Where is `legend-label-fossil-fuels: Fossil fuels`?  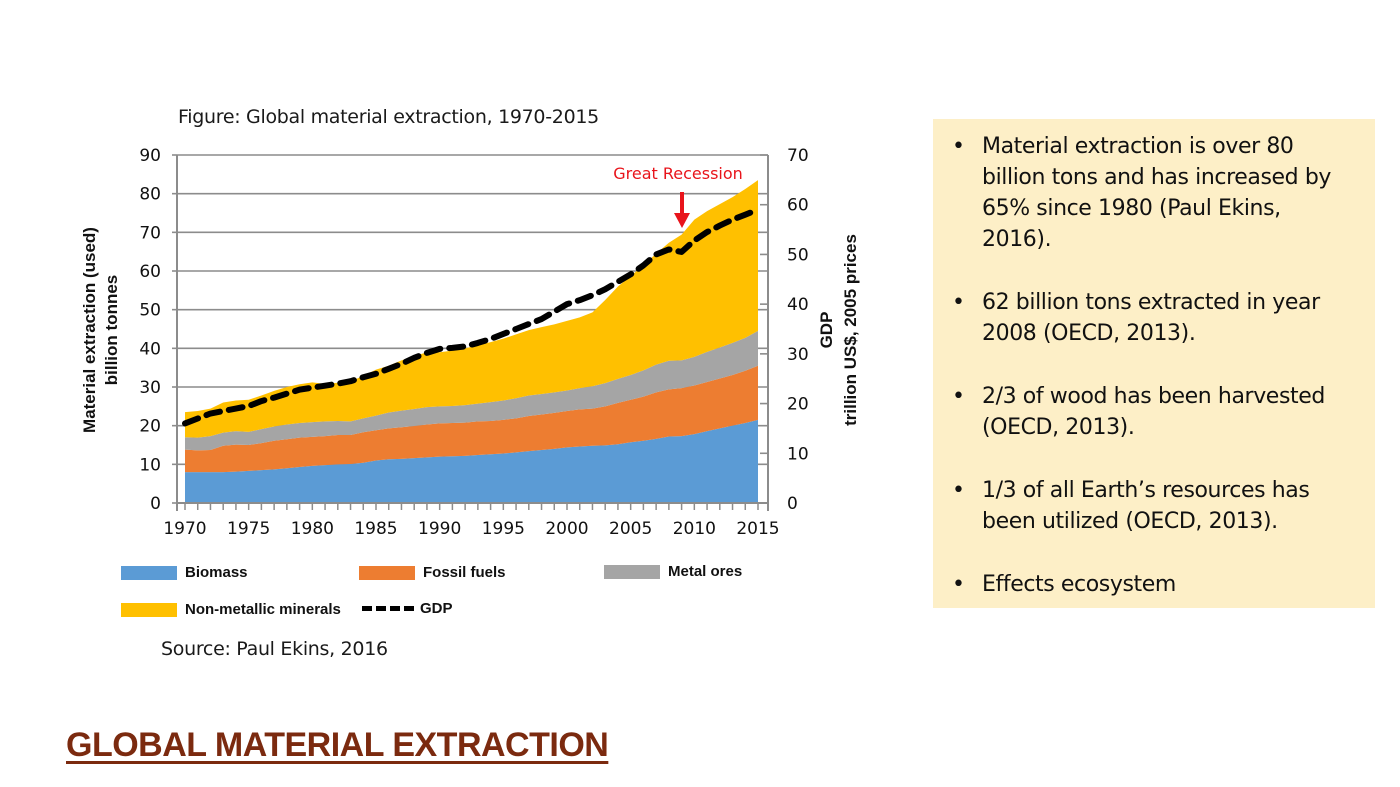
legend-label-fossil-fuels: Fossil fuels is located at coordinates (464, 572).